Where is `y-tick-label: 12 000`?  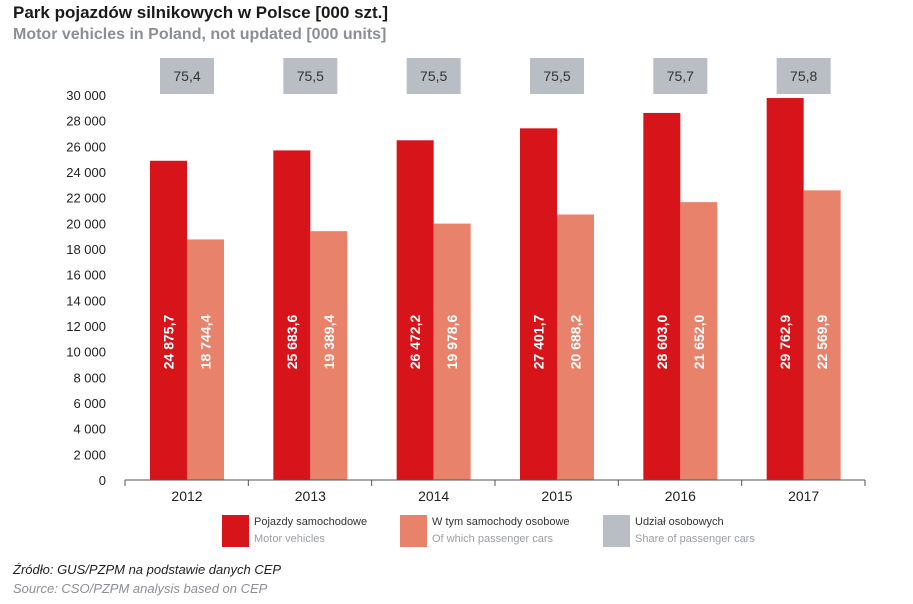
y-tick-label: 12 000 is located at coordinates (86, 326).